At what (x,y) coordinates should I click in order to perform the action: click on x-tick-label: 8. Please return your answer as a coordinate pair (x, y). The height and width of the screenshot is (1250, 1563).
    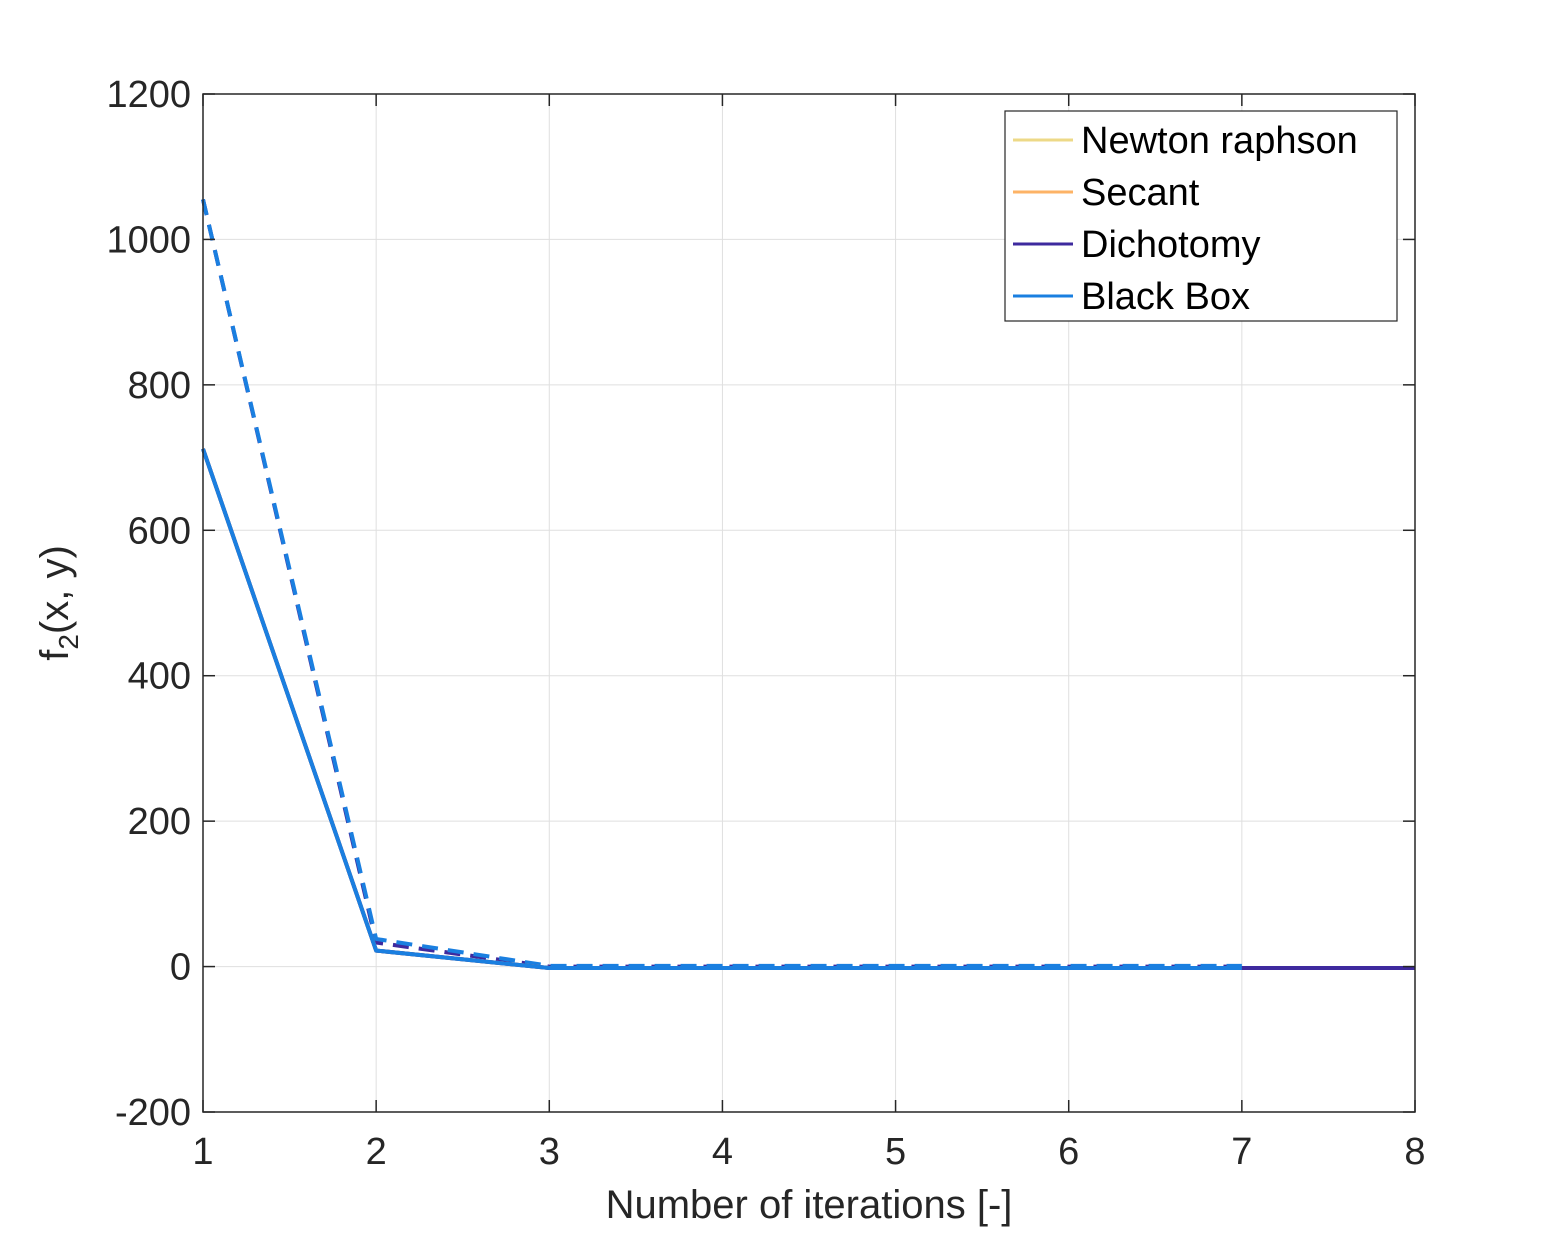
    Looking at the image, I should click on (1414, 1152).